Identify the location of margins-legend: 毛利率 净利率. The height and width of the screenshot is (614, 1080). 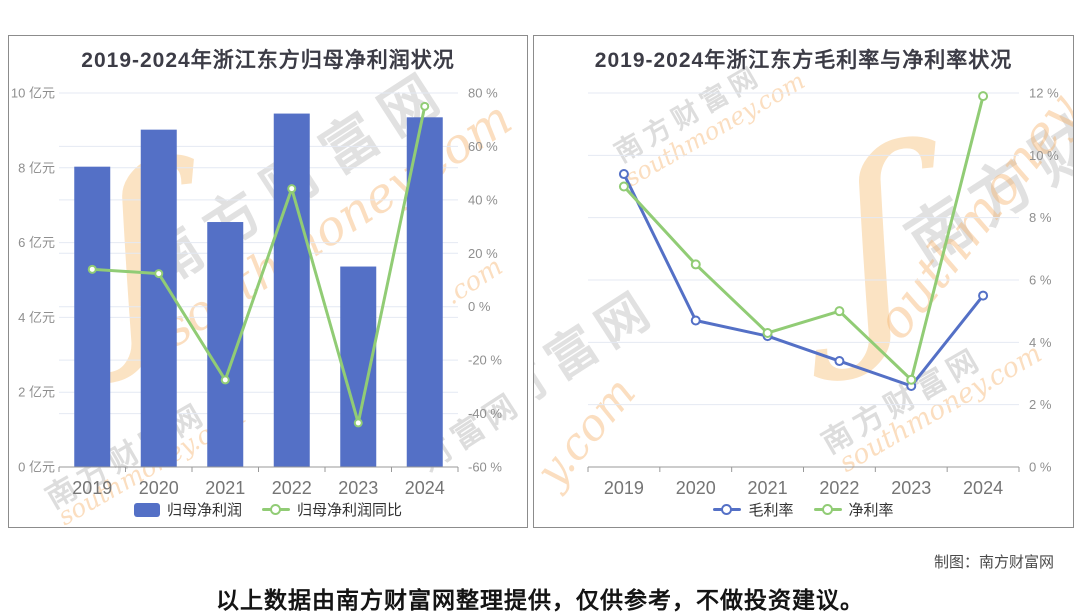
(803, 509).